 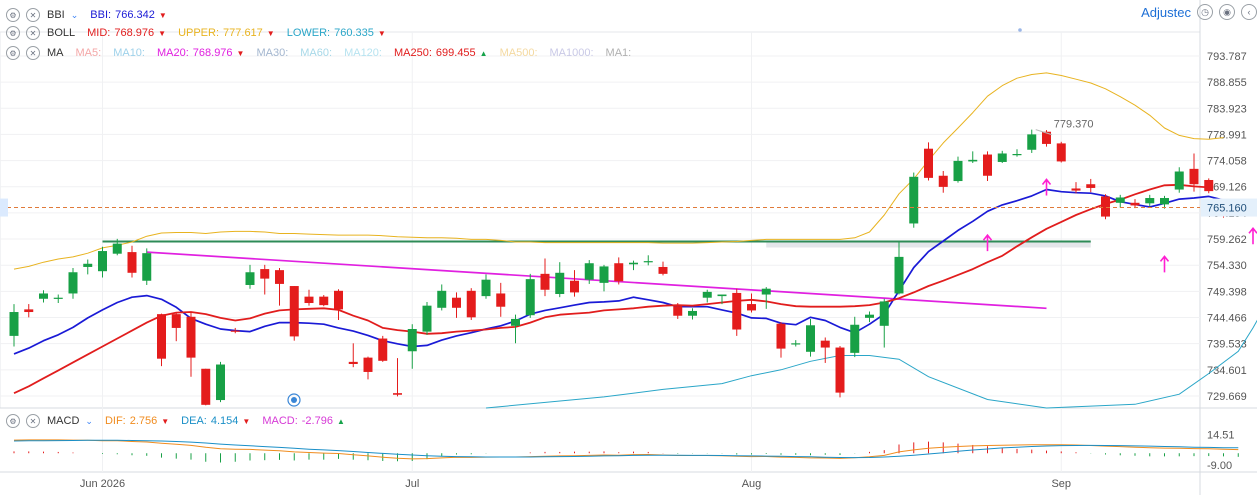 I want to click on price-tick-label: 769.126, so click(x=1227, y=188).